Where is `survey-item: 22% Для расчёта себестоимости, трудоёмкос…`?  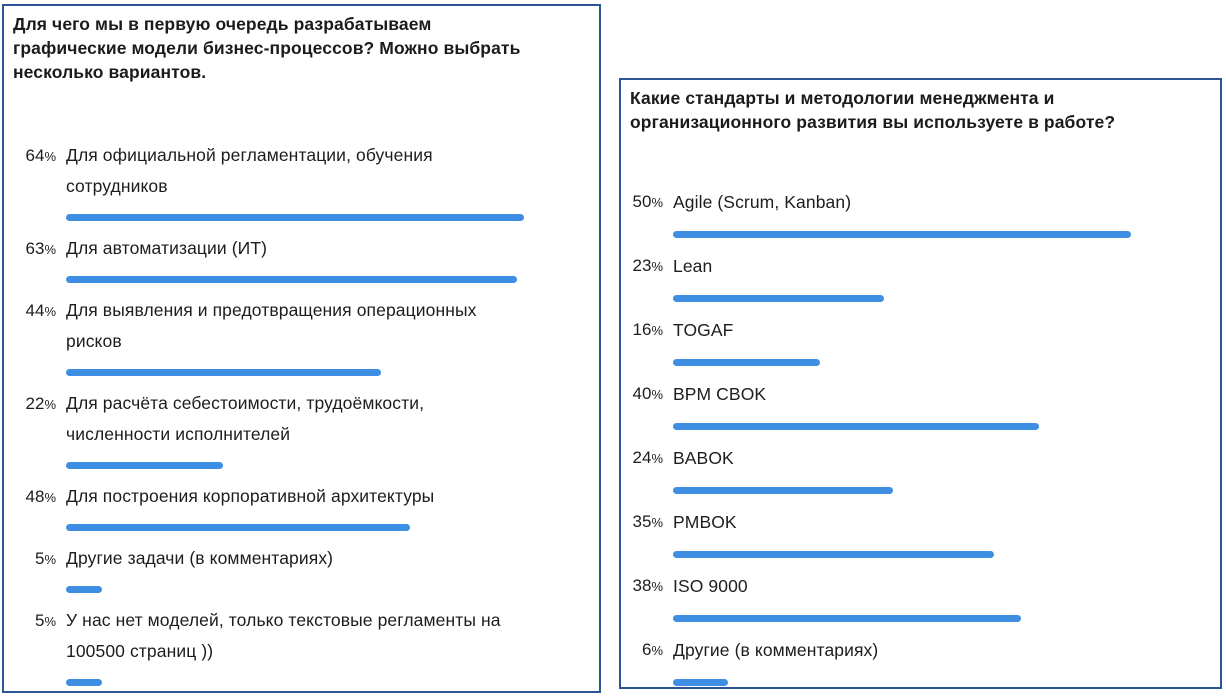 survey-item: 22% Для расчёта себестоимости, трудоёмкос… is located at coordinates (301, 428).